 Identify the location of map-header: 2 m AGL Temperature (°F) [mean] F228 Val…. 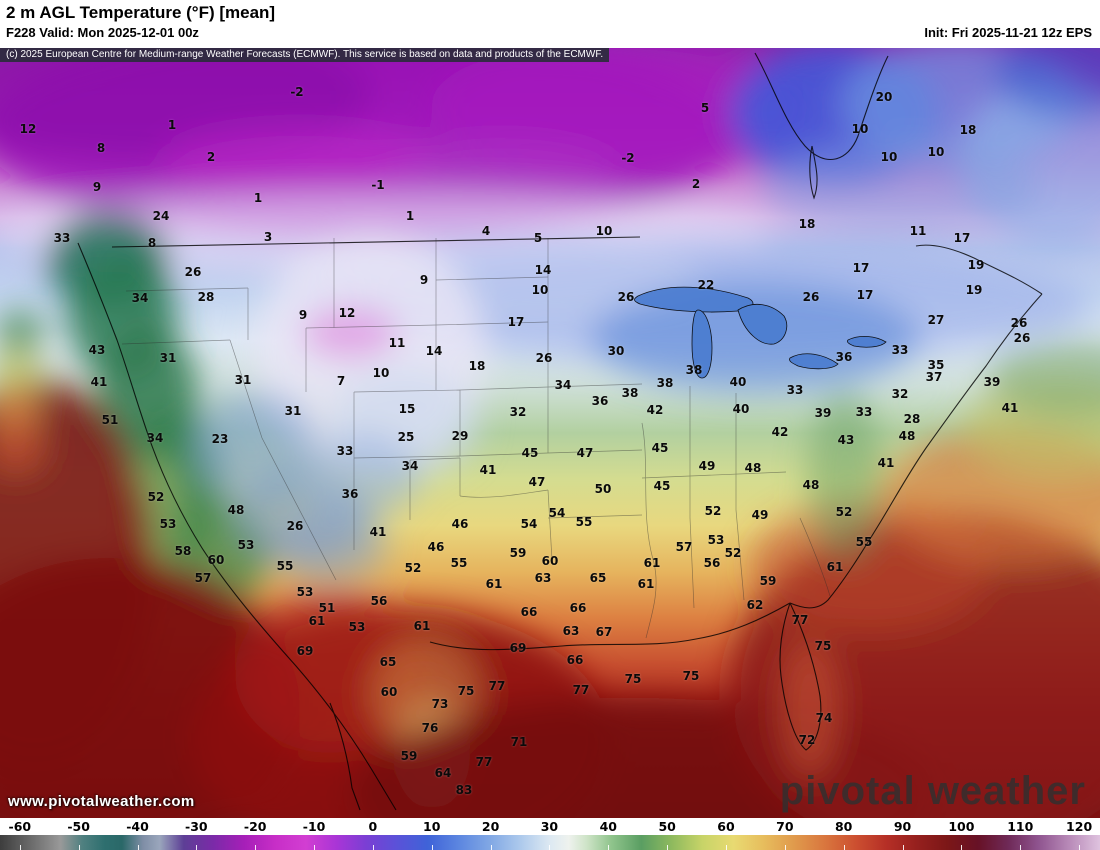
(550, 24).